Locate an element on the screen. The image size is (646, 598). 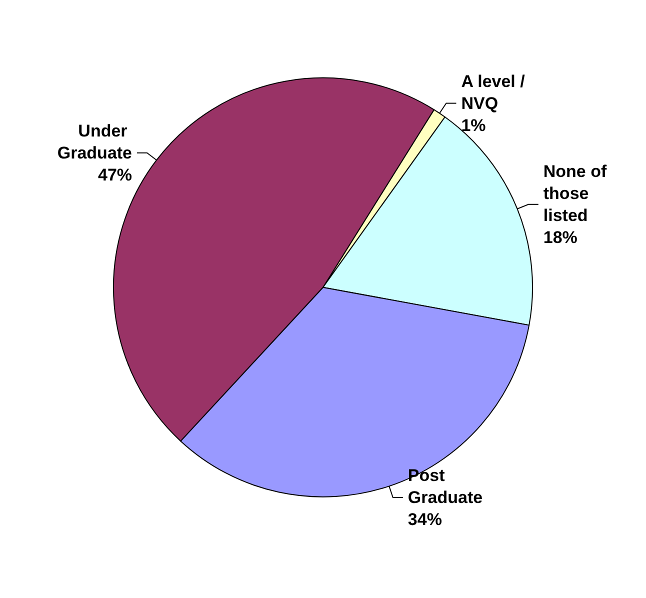
data-label: 1% is located at coordinates (473, 125).